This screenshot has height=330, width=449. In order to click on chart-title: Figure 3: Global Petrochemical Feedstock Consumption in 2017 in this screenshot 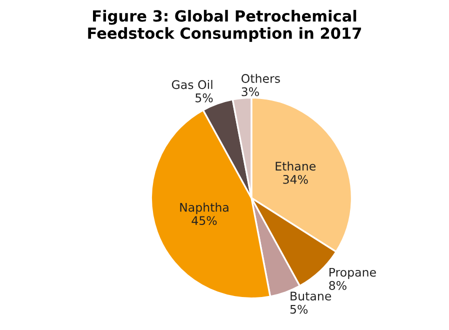, I will do `click(225, 26)`.